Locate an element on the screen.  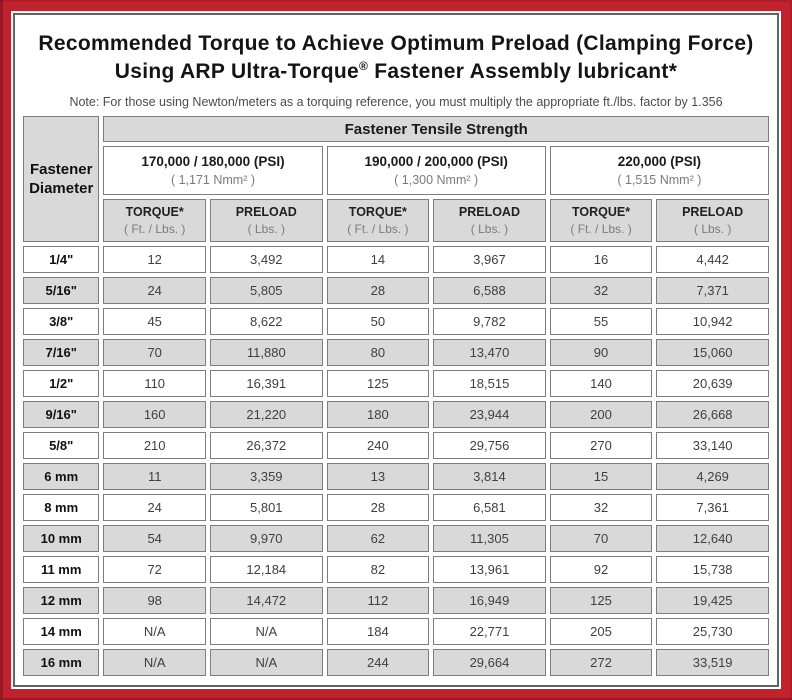
torque-cell: 72 is located at coordinates (154, 569).